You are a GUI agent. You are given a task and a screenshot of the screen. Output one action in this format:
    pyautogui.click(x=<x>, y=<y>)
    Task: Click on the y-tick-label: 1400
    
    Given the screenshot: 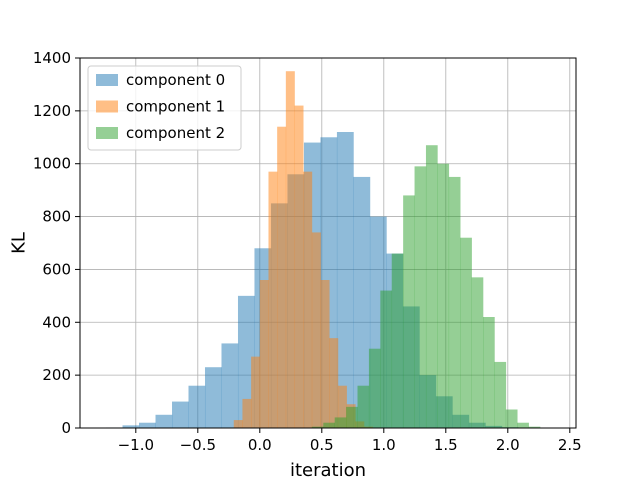 What is the action you would take?
    pyautogui.click(x=52, y=58)
    